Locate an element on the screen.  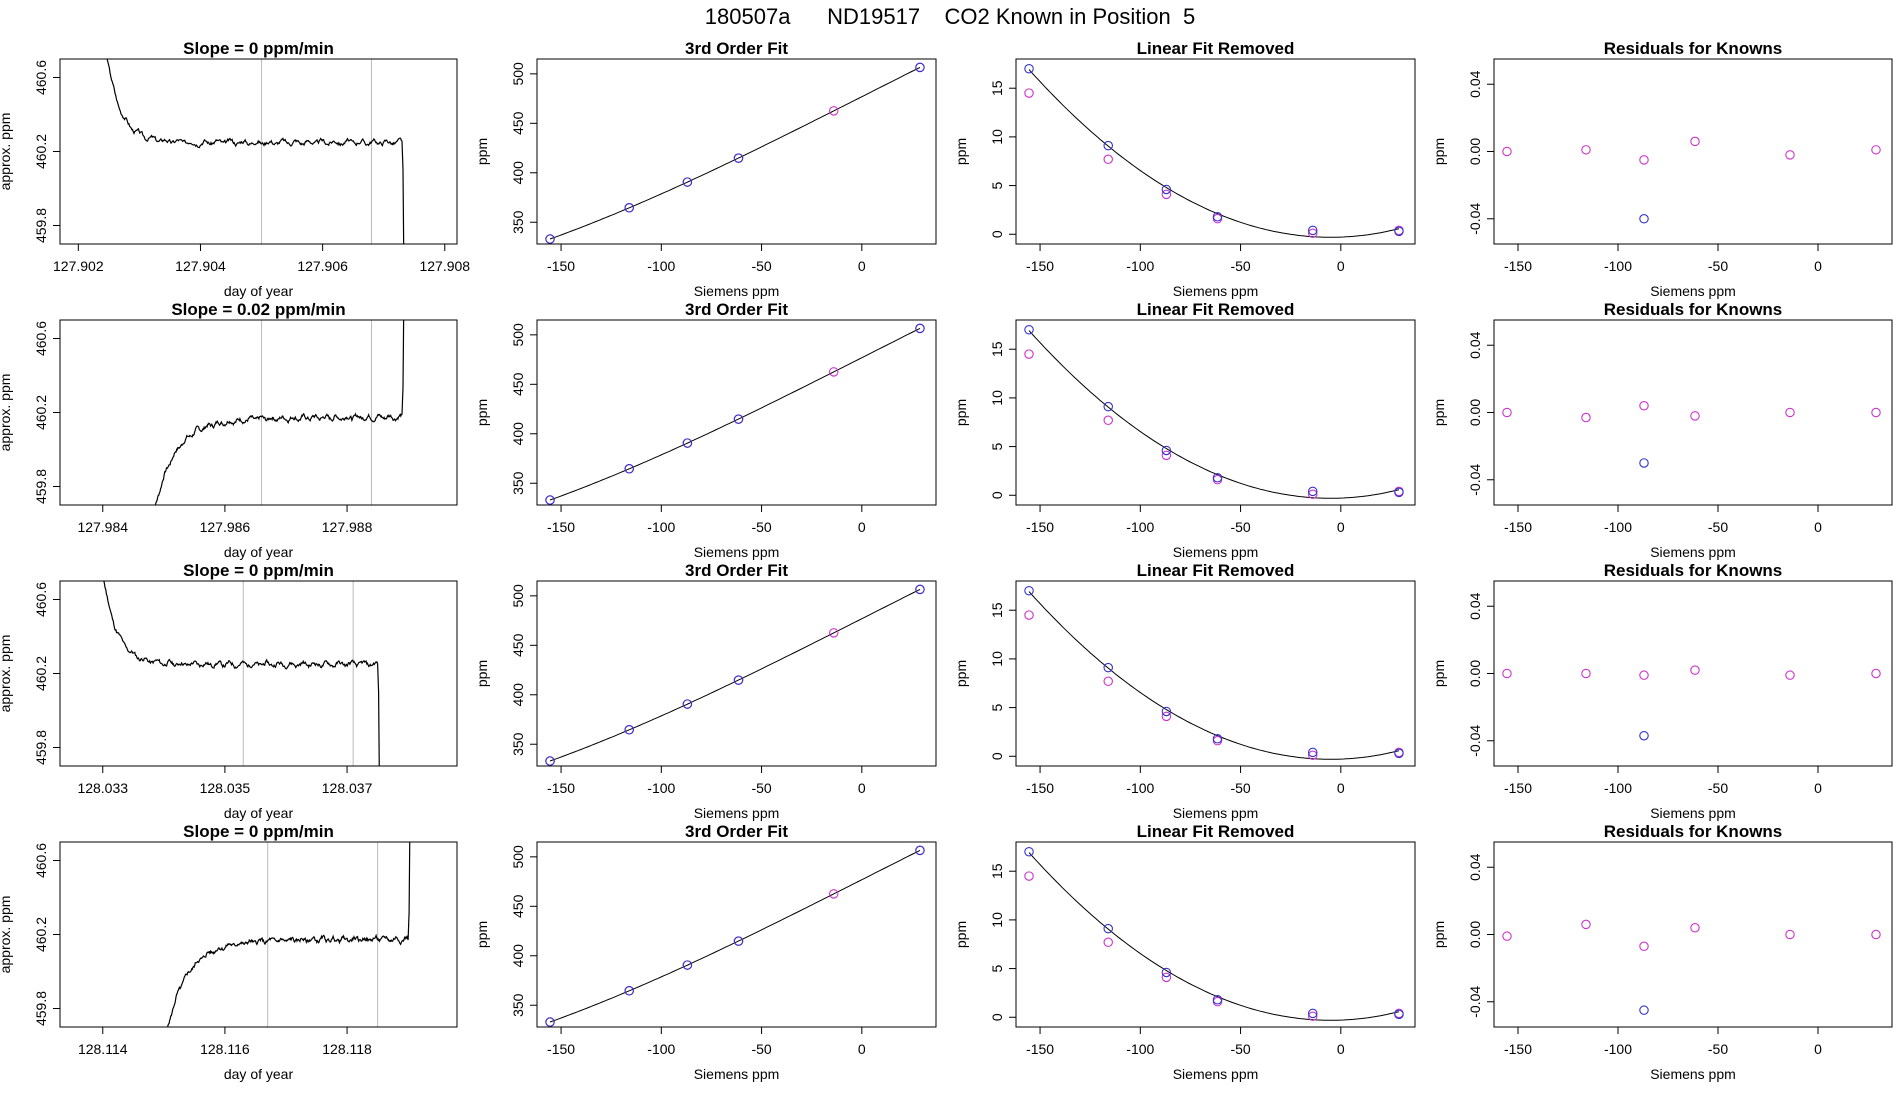
x-tick-label: 128.033 is located at coordinates (102, 788).